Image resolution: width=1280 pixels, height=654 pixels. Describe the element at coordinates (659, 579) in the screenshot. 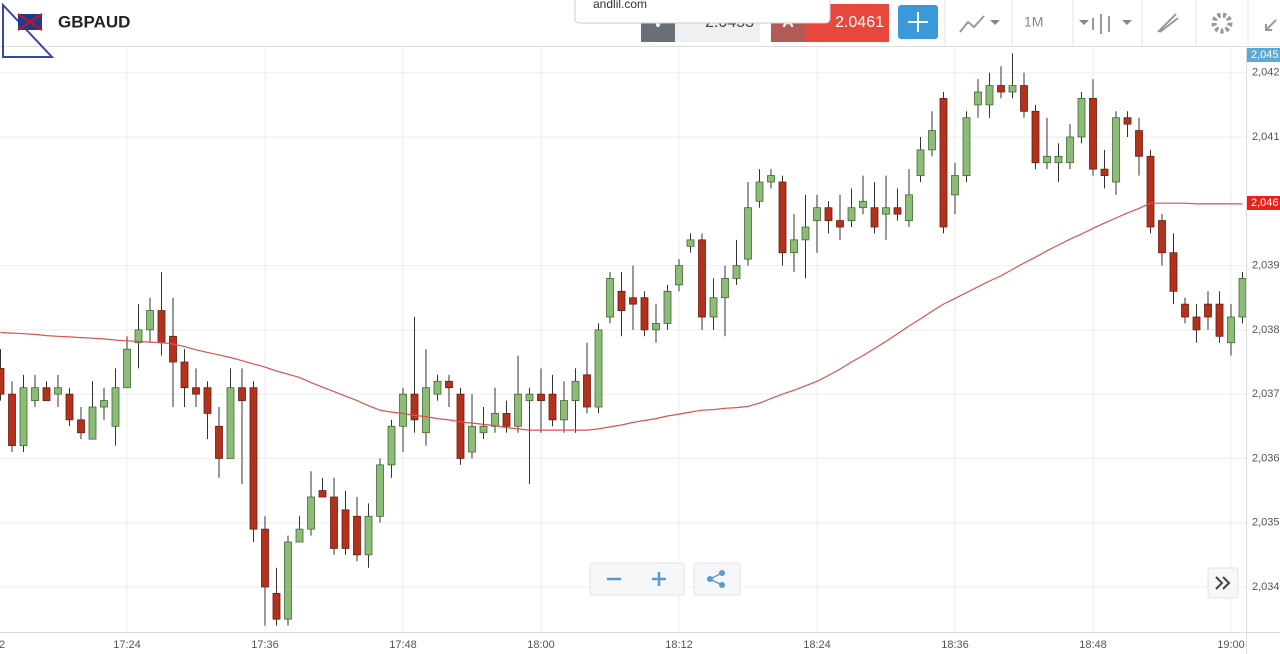

I see `zoom-in-button` at that location.